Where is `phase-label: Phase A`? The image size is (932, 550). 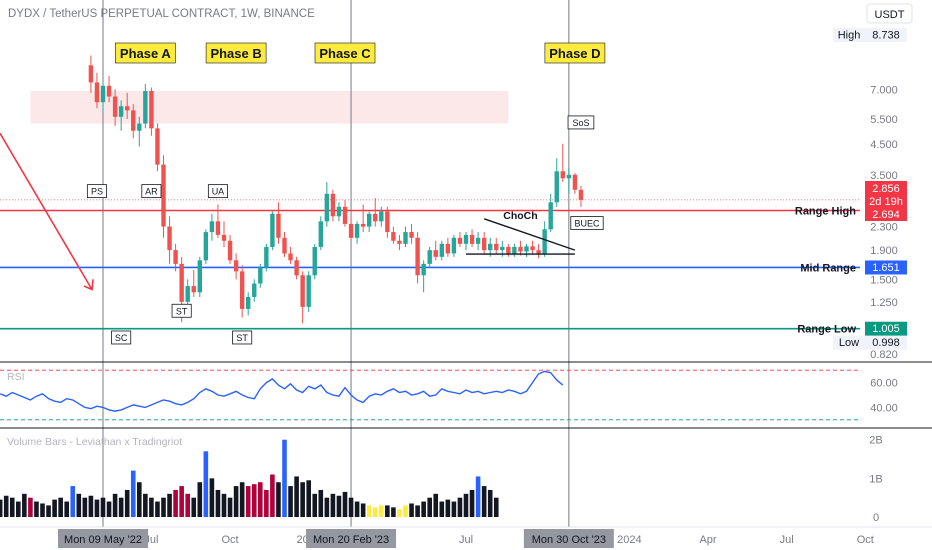 phase-label: Phase A is located at coordinates (145, 53).